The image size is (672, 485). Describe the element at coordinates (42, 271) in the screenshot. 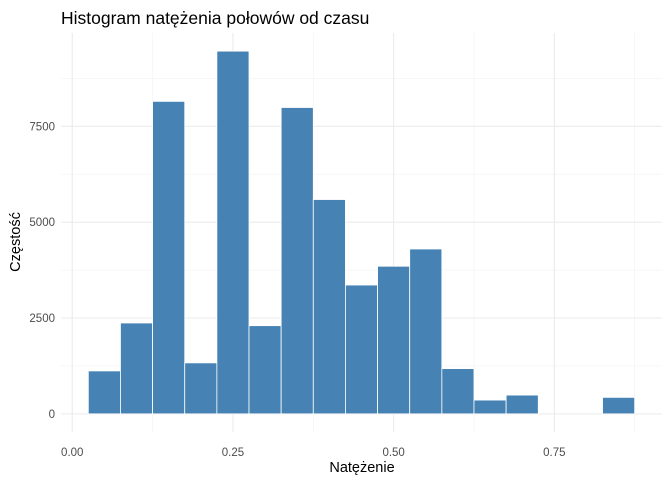

I see `y-axis-tick-labels: 0 2500 5000 7500` at that location.